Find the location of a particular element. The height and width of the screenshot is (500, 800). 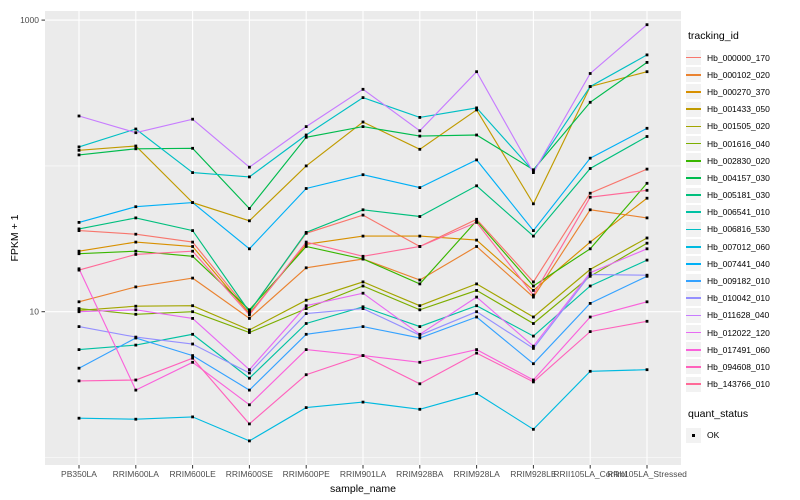

legend-item-label: Hb_006816_530 is located at coordinates (738, 229).